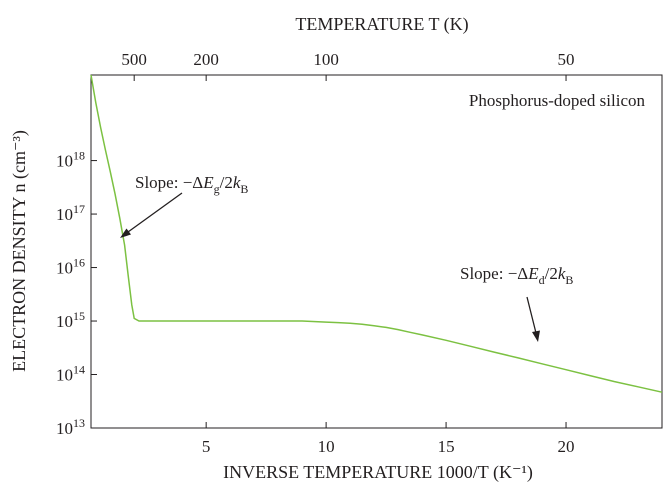 The image size is (664, 491). I want to click on slope-gap-arrowhead, so click(125, 233).